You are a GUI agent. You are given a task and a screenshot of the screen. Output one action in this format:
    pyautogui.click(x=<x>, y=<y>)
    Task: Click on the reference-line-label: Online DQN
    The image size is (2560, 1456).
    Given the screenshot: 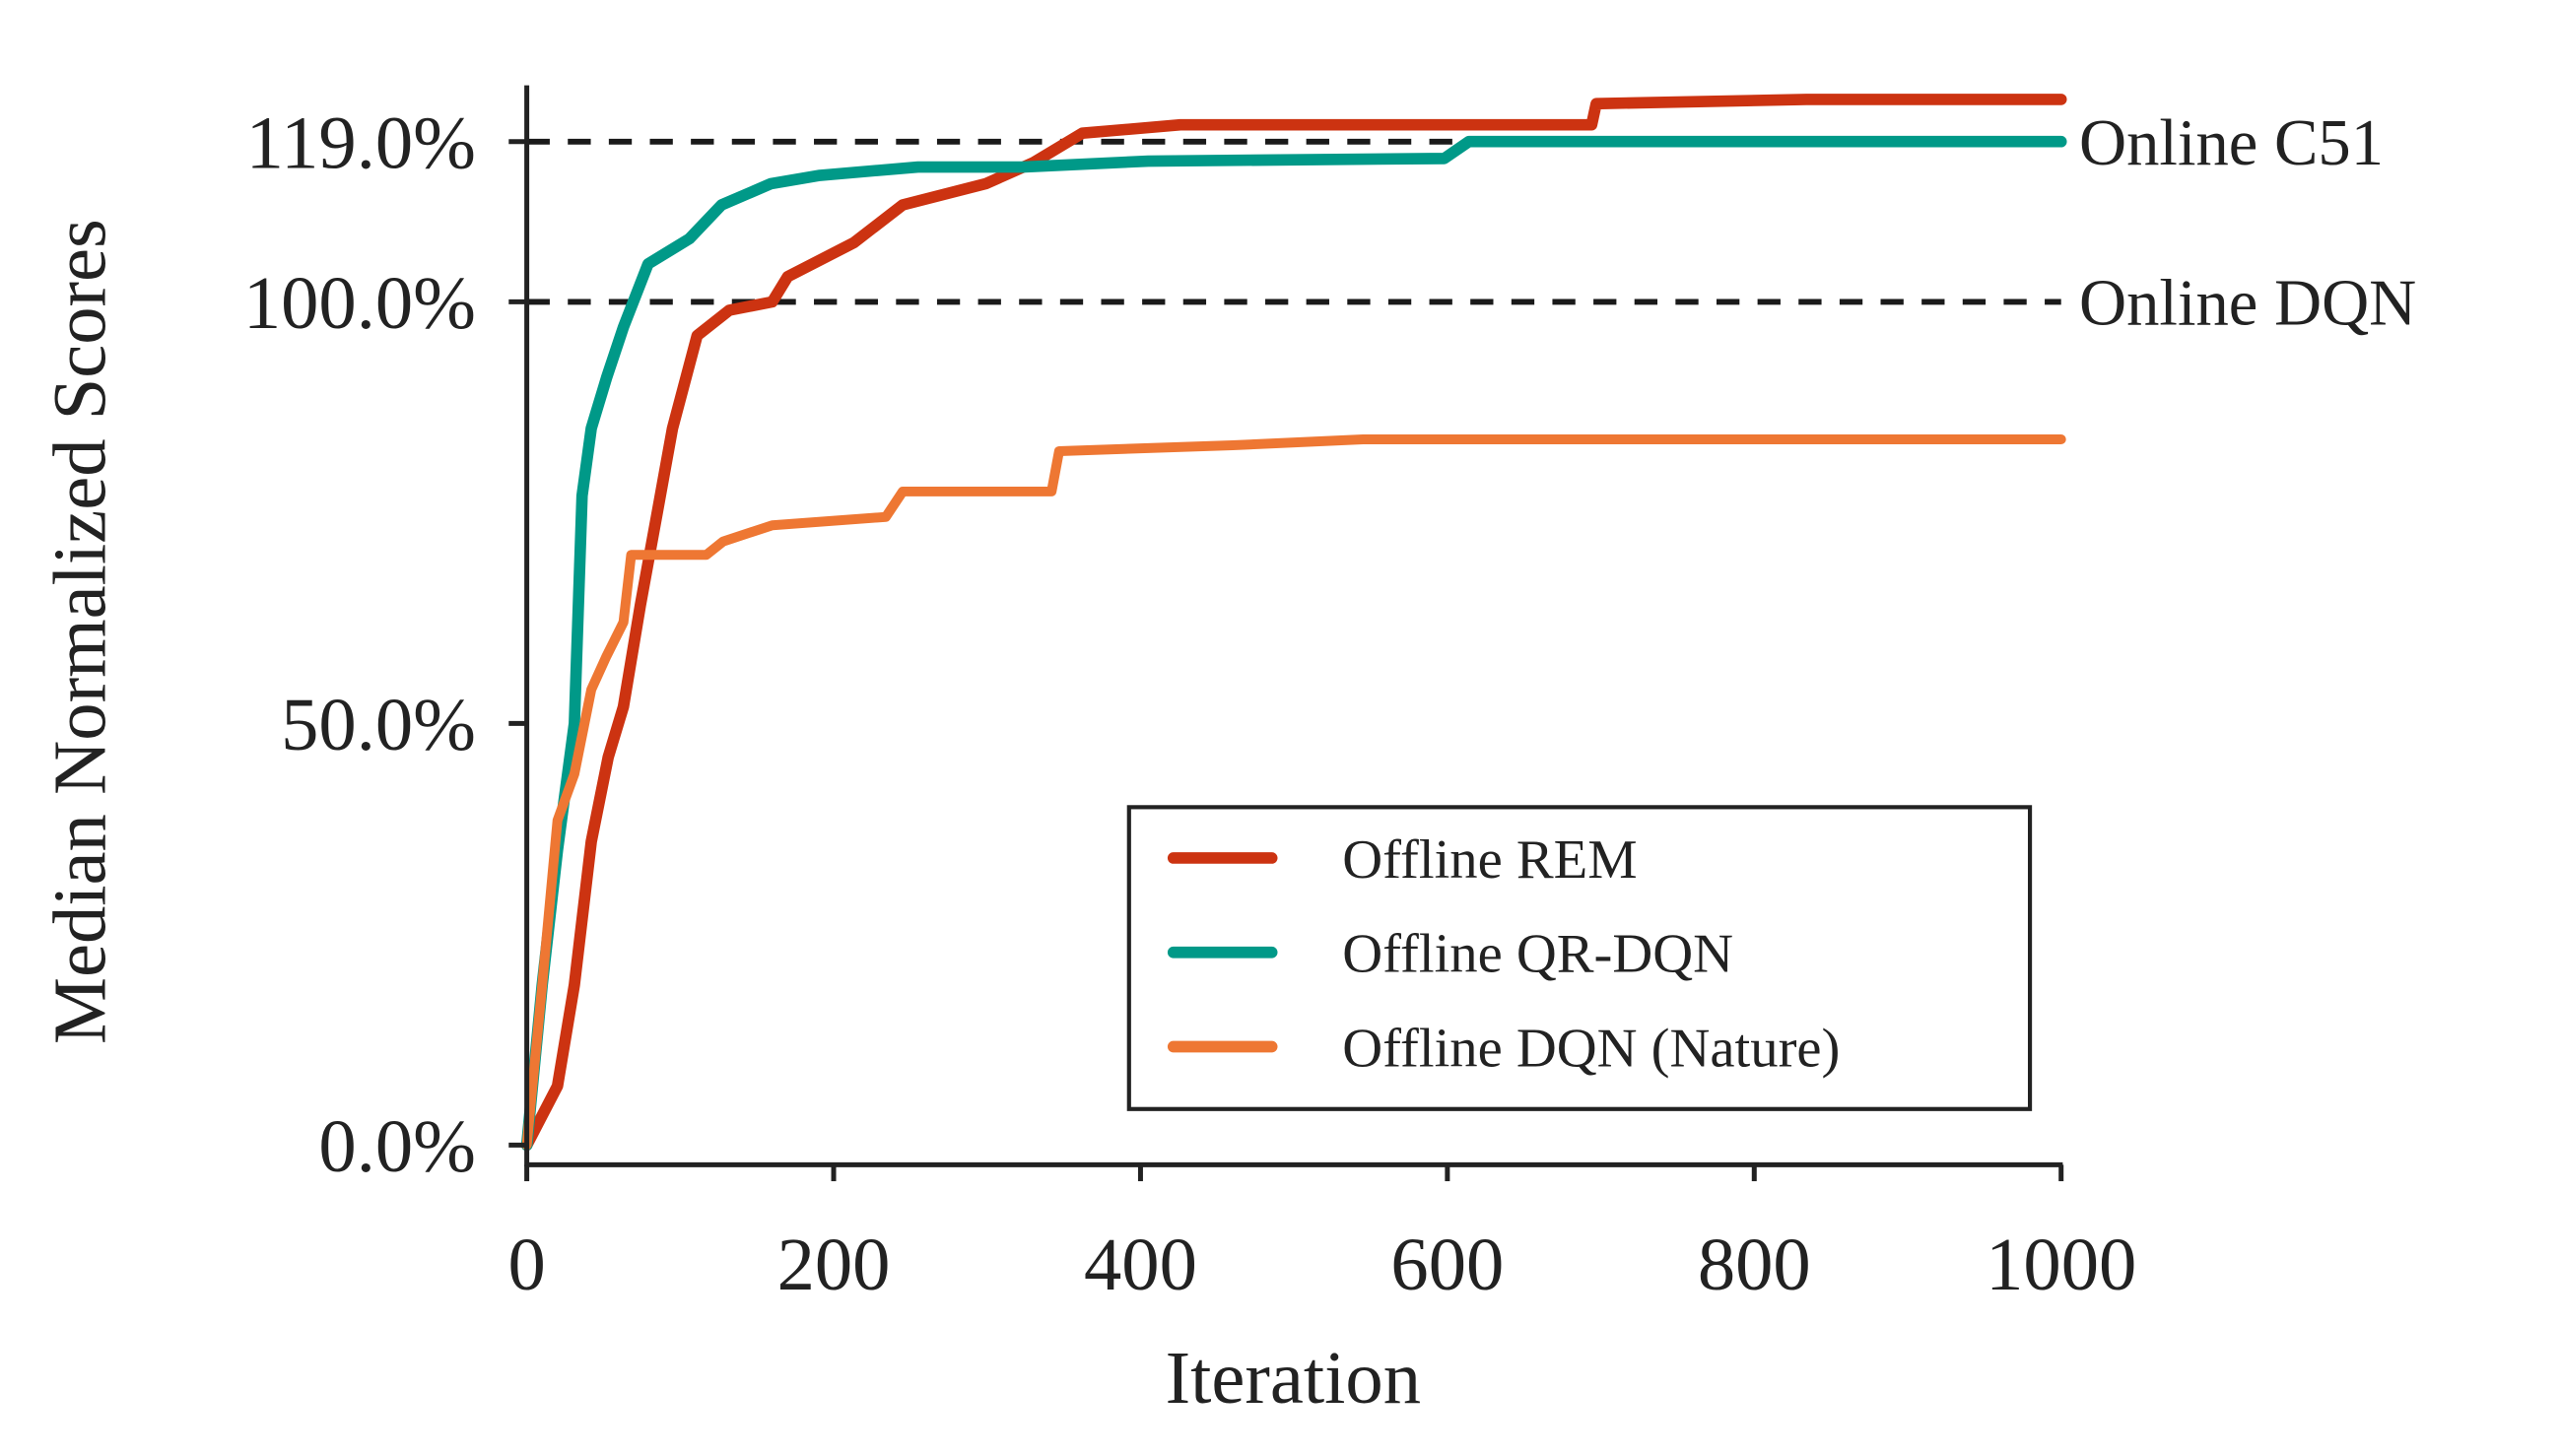 What is the action you would take?
    pyautogui.click(x=2247, y=304)
    